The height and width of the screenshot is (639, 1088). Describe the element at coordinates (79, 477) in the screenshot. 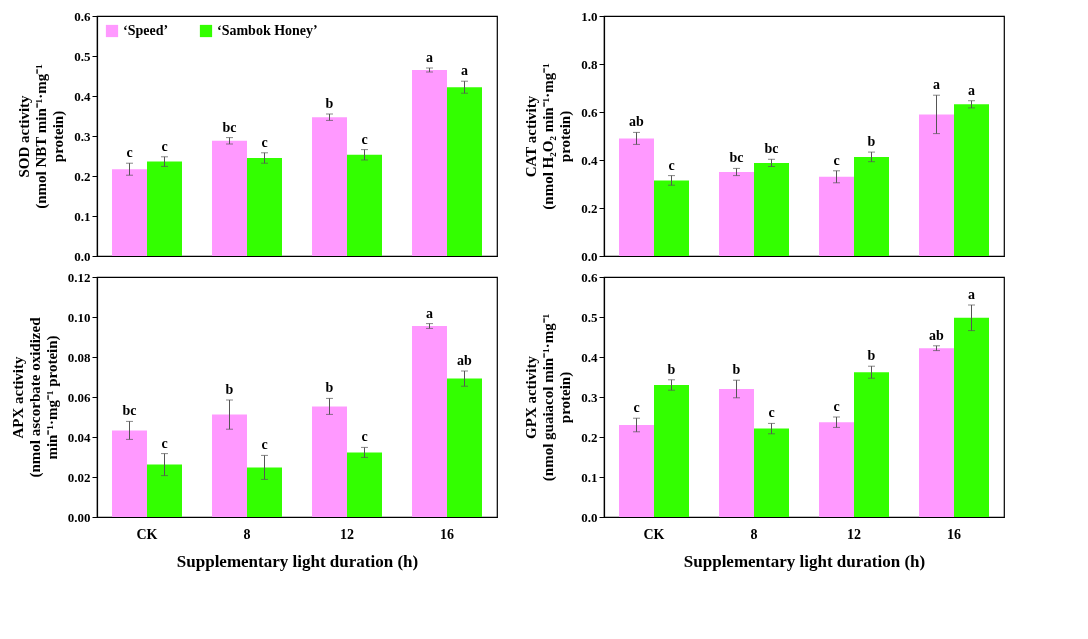

I see `y-tick-label: 0.02` at that location.